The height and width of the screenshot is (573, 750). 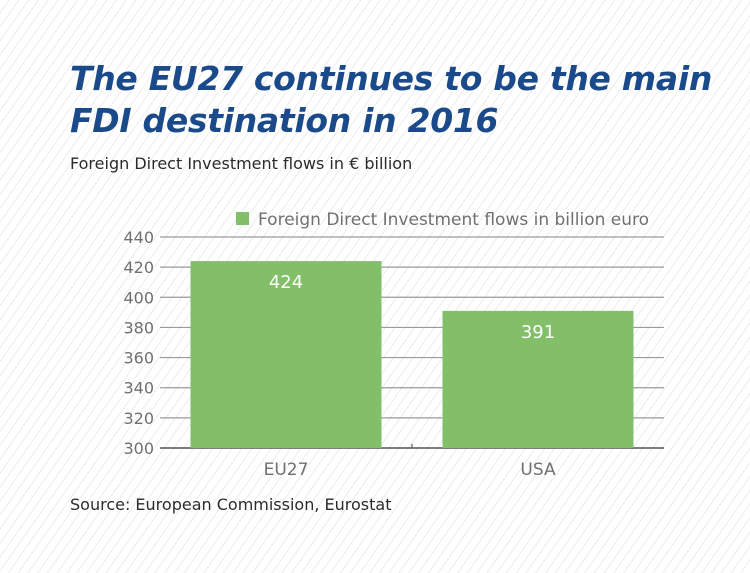 What do you see at coordinates (286, 470) in the screenshot?
I see `x-tick-label-eu27: EU27` at bounding box center [286, 470].